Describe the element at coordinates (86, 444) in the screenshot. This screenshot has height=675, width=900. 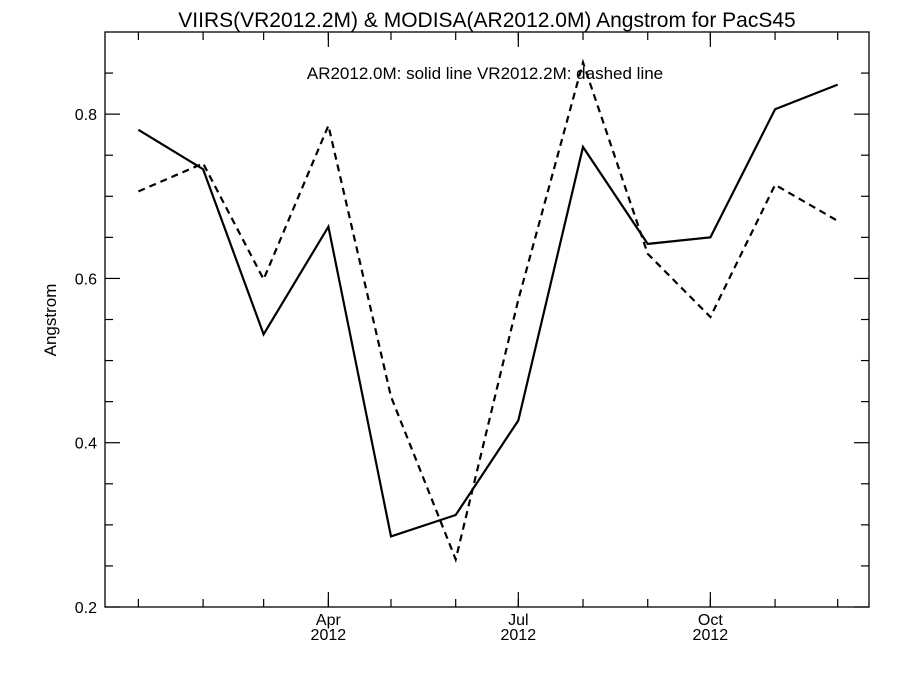
I see `y-tick-label: 0.4` at that location.